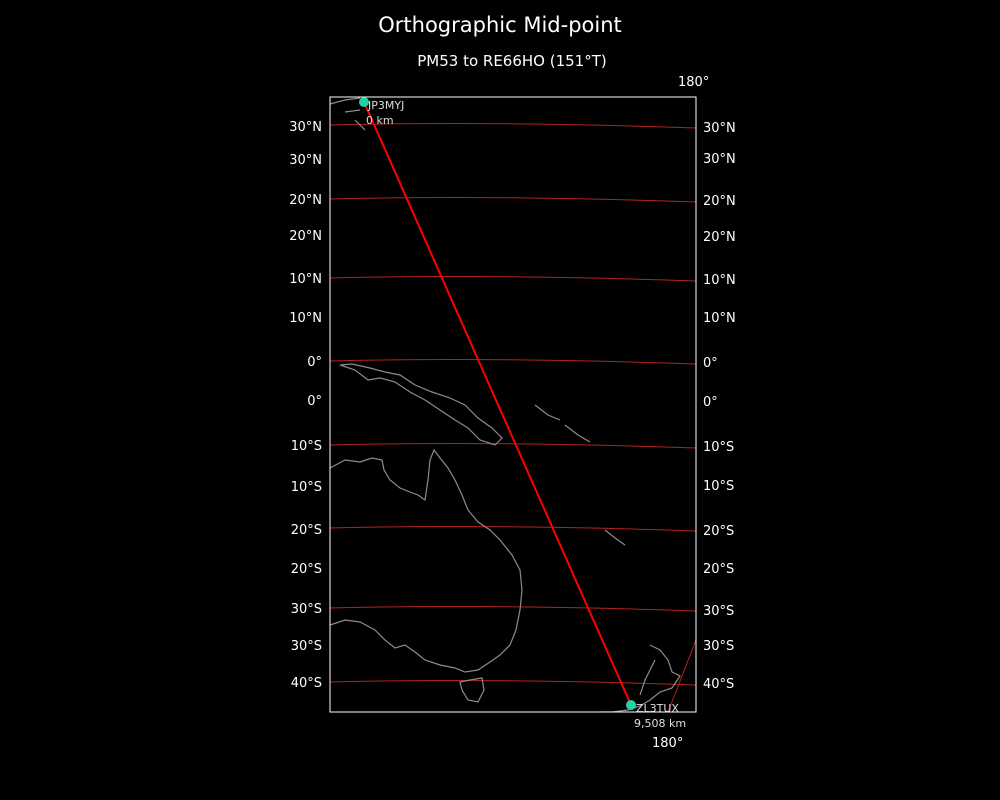  I want to click on chart-title: Orthographic Mid-point, so click(500, 25).